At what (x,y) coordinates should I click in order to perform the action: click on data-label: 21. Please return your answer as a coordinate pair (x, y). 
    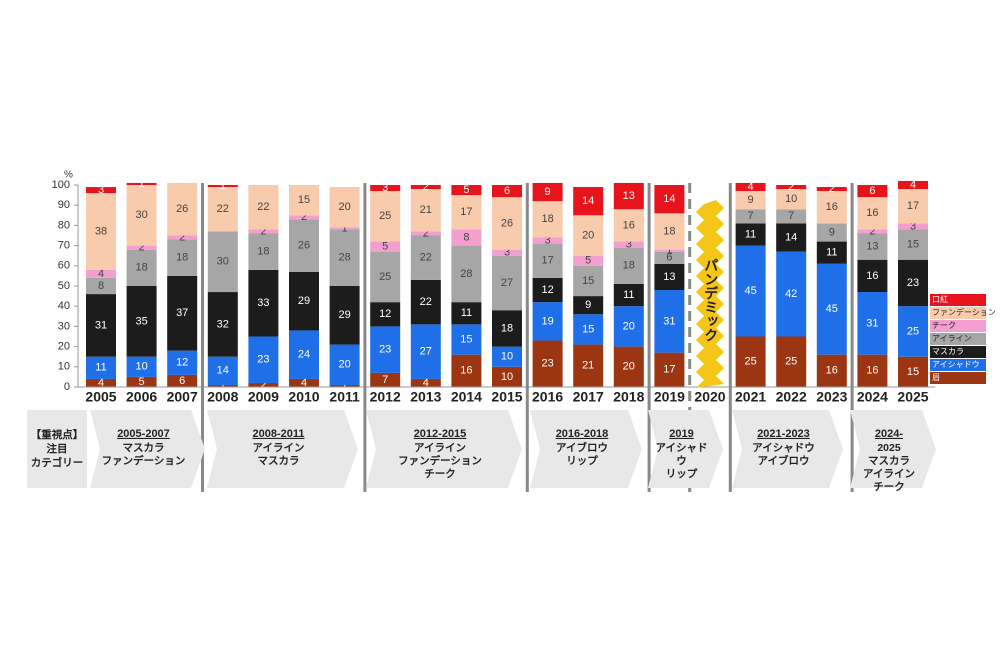
    Looking at the image, I should click on (588, 366).